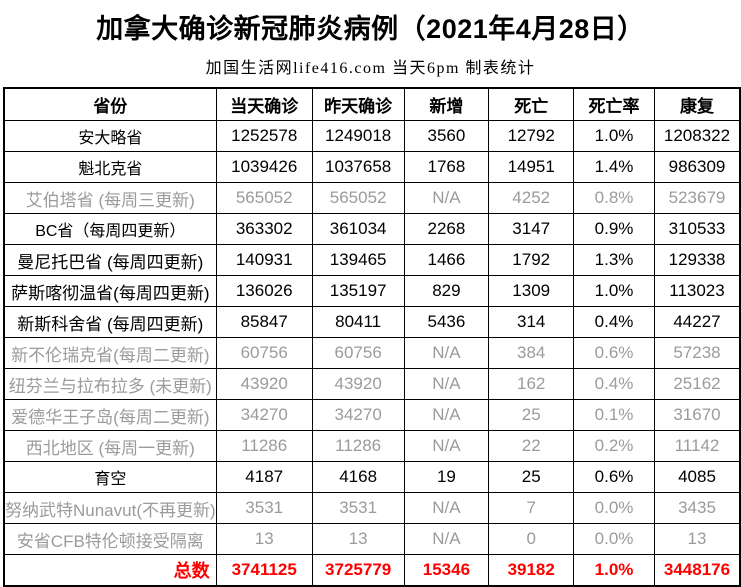 This screenshot has height=587, width=741. I want to click on province-cell: 育空, so click(110, 477).